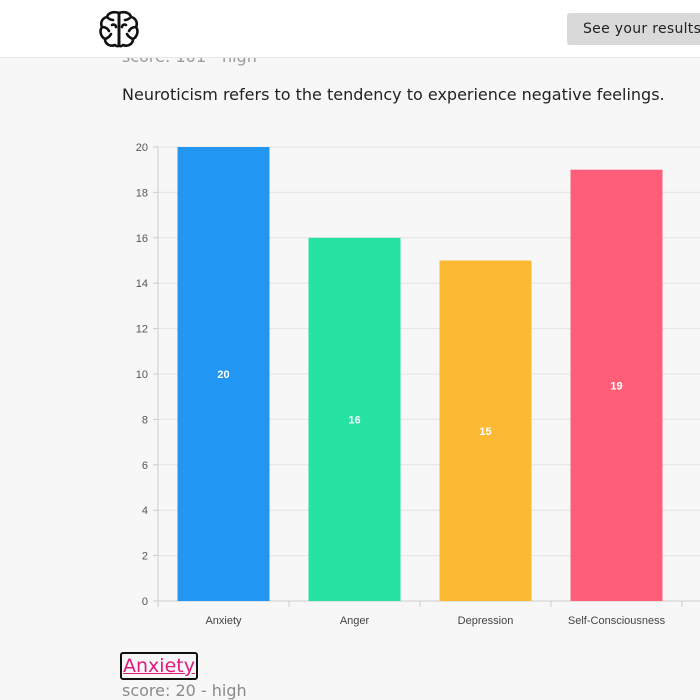 Image resolution: width=700 pixels, height=700 pixels. I want to click on bar-value-label: 16, so click(354, 420).